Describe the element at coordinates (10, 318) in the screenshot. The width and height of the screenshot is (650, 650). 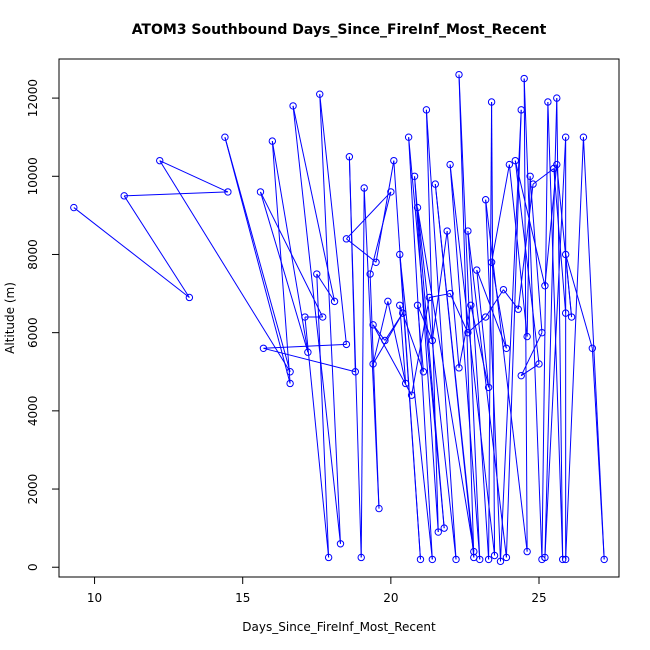
I see `y-axis-label: Altitude (m)` at that location.